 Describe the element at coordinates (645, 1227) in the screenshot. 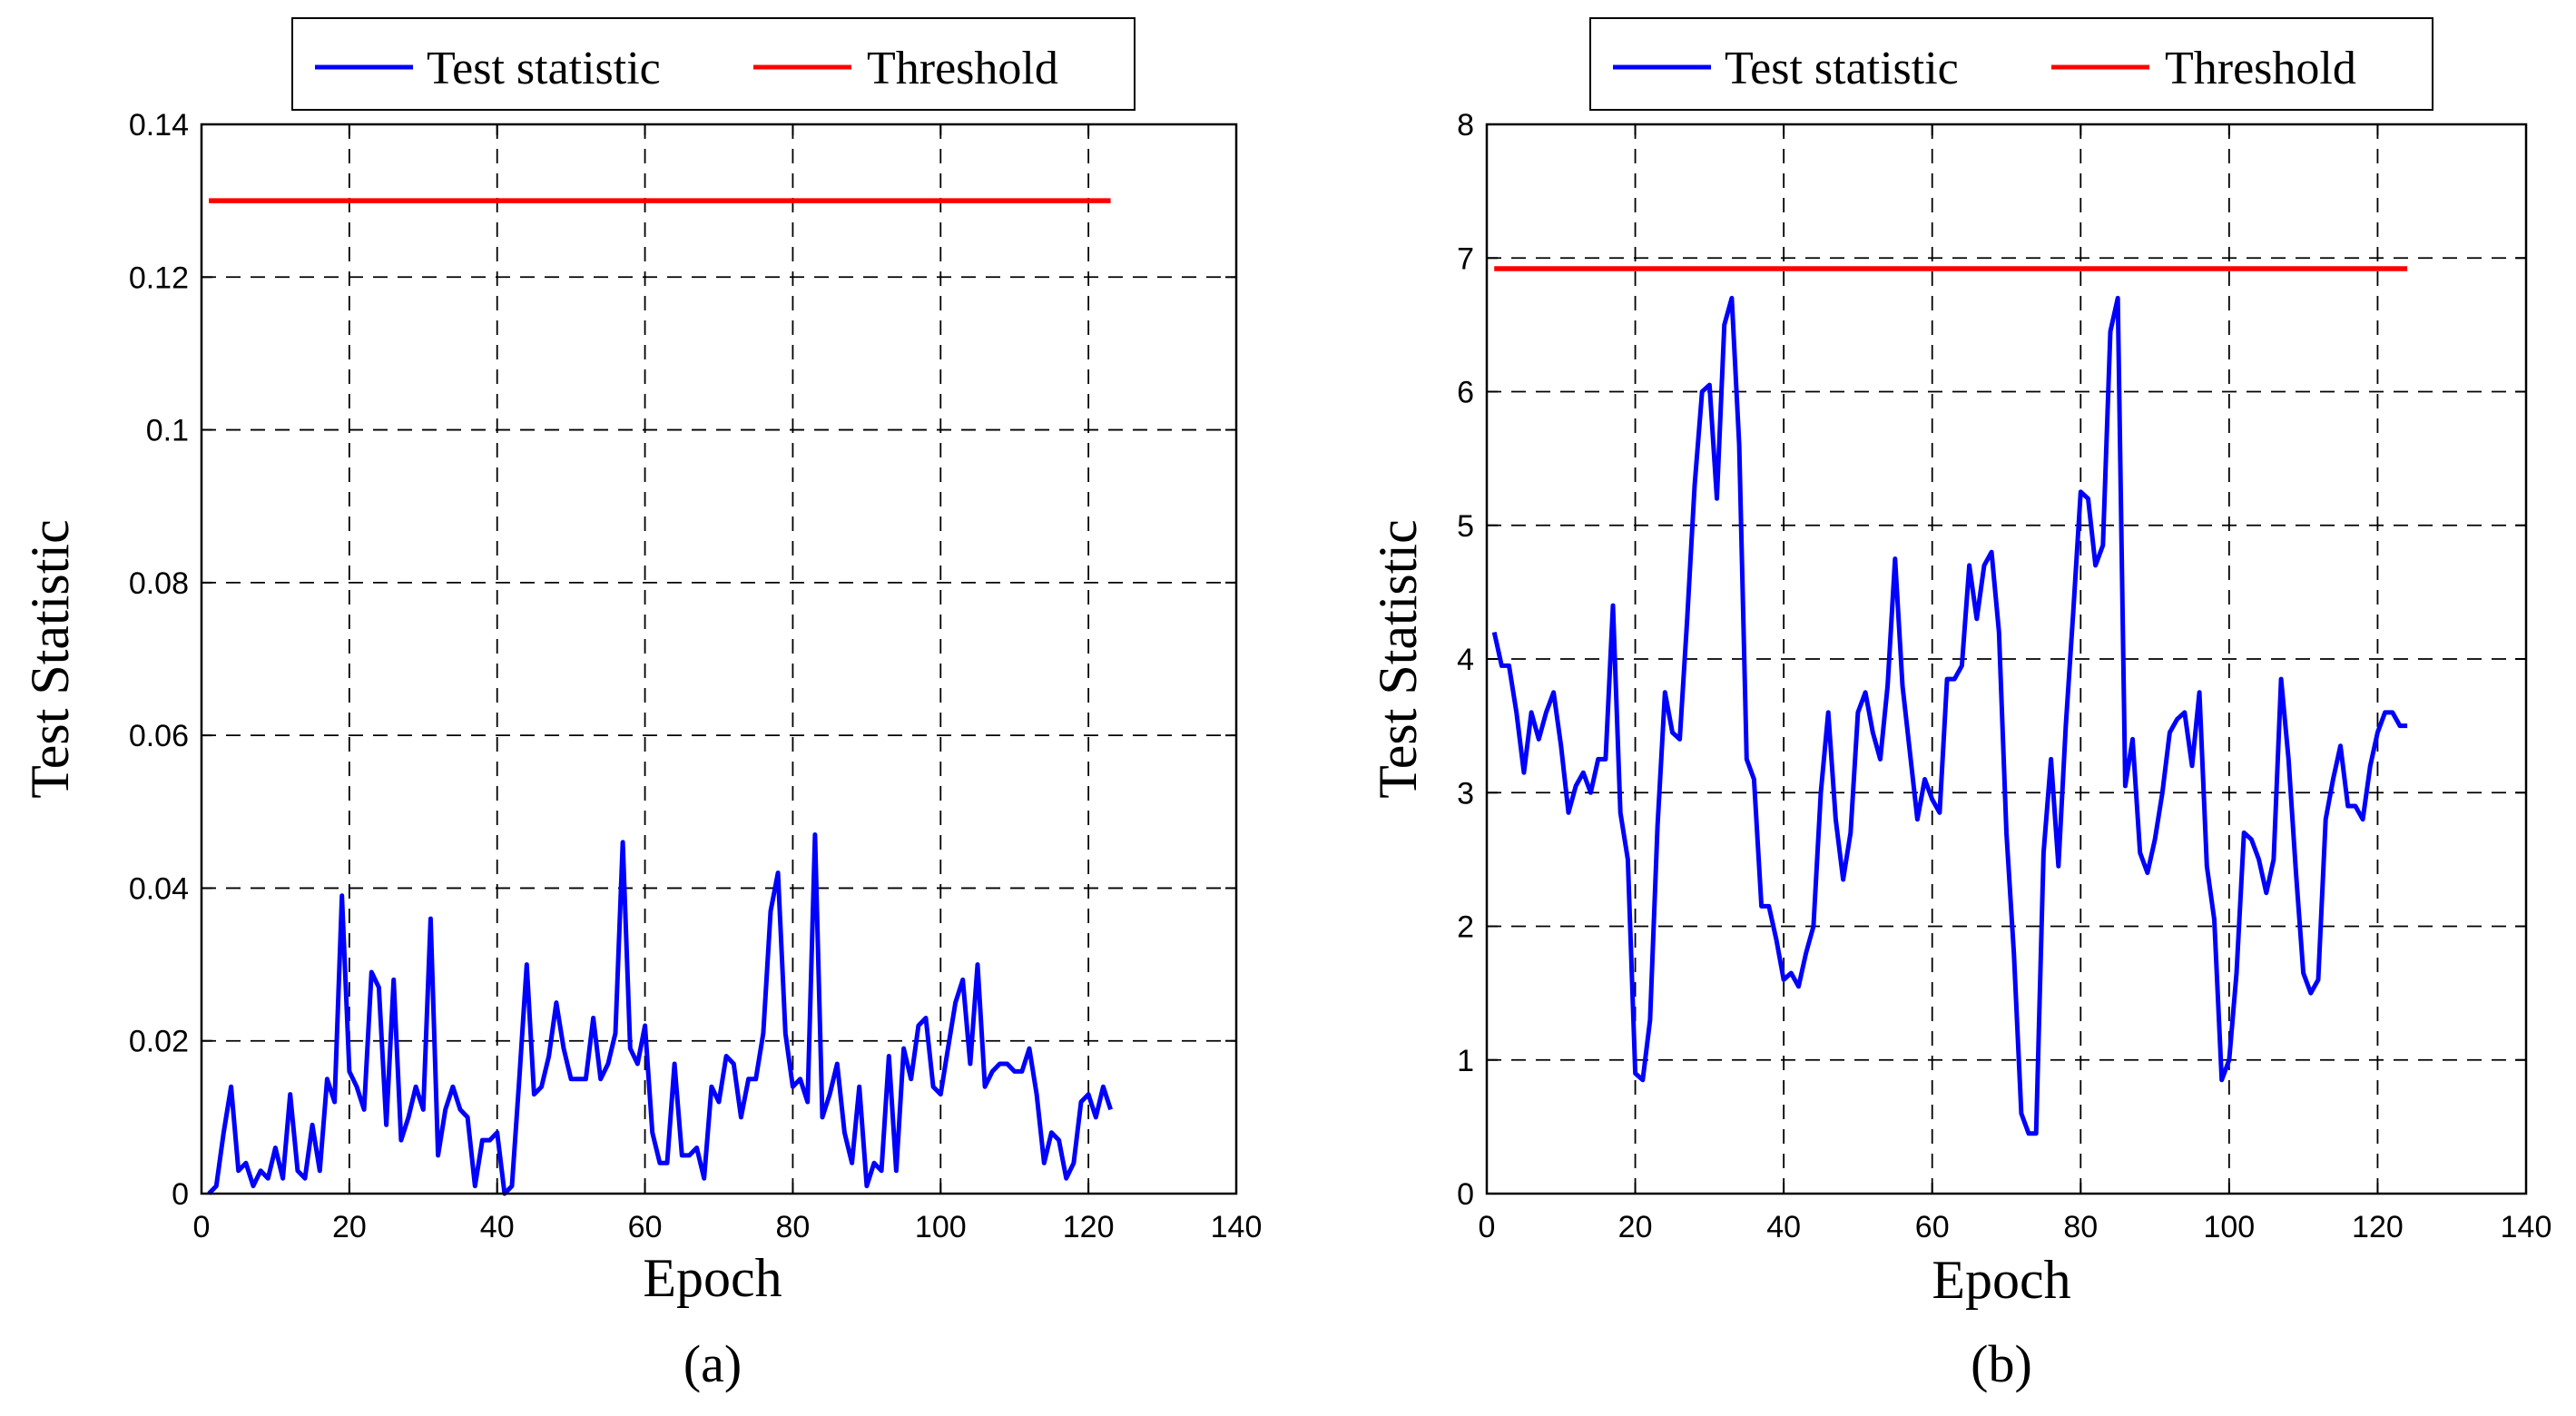

I see `x-tick-label-a: 60` at that location.